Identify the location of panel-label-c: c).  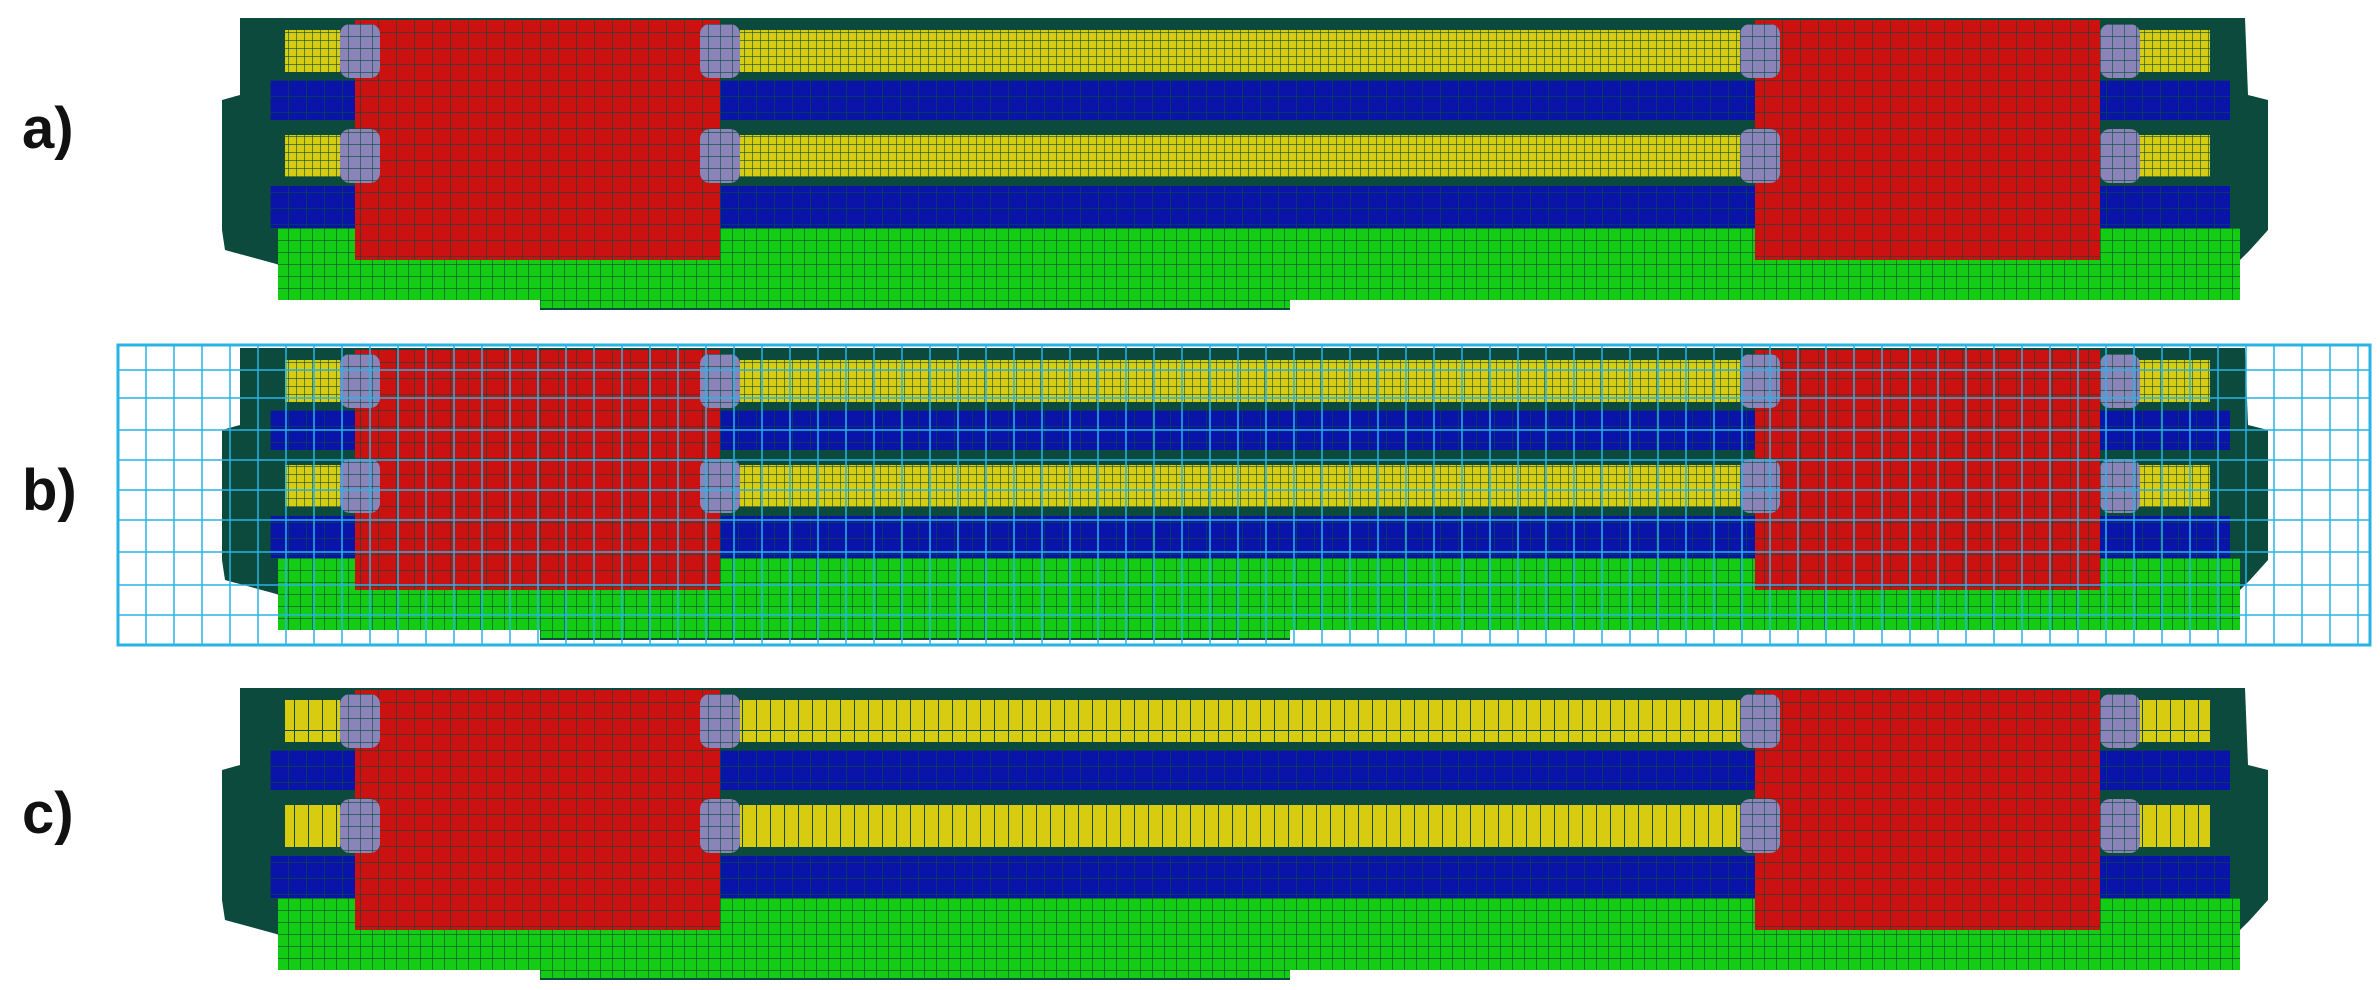
(48, 813).